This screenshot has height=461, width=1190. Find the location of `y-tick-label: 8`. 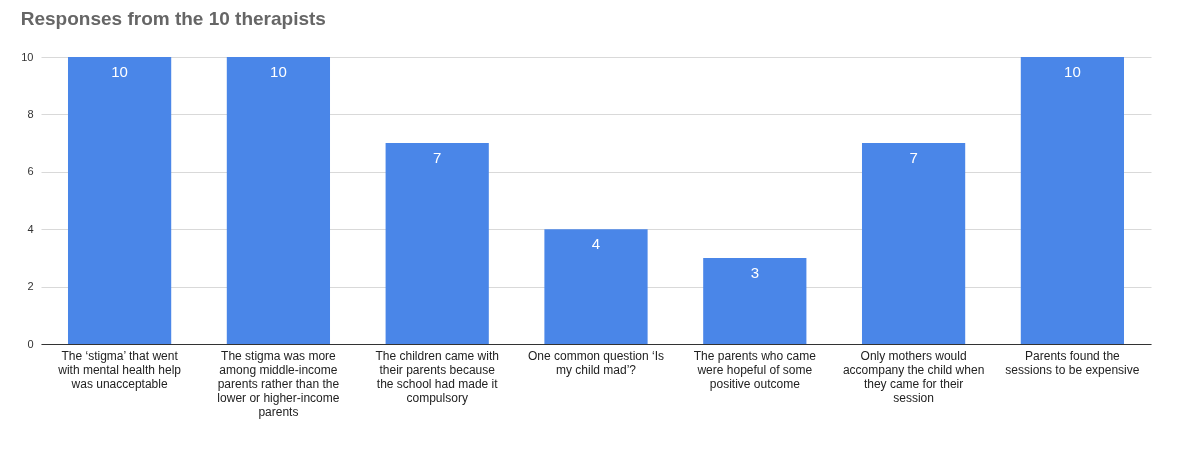

y-tick-label: 8 is located at coordinates (30, 113).